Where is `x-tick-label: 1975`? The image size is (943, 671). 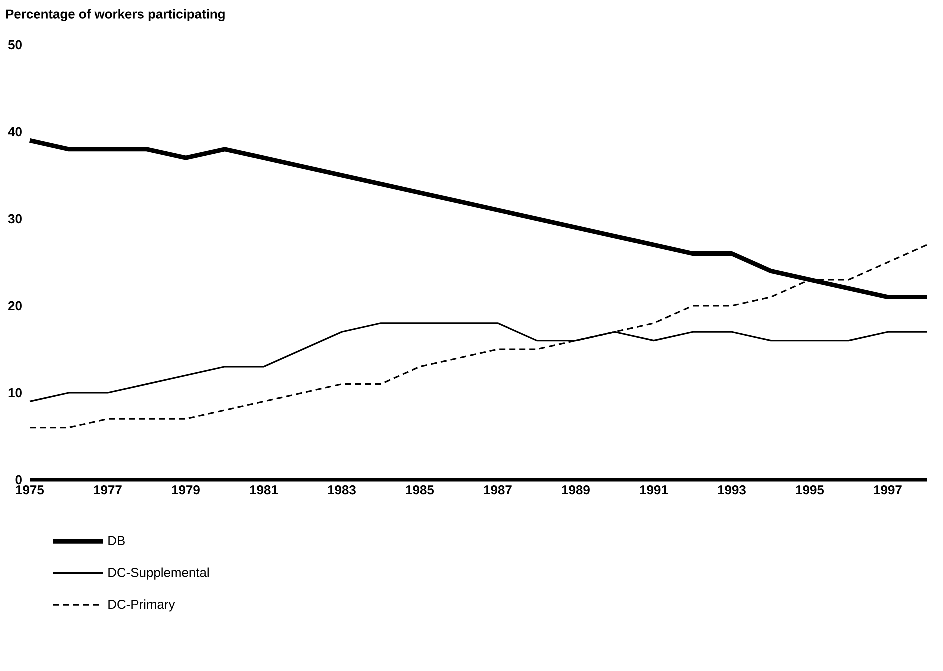 x-tick-label: 1975 is located at coordinates (30, 490).